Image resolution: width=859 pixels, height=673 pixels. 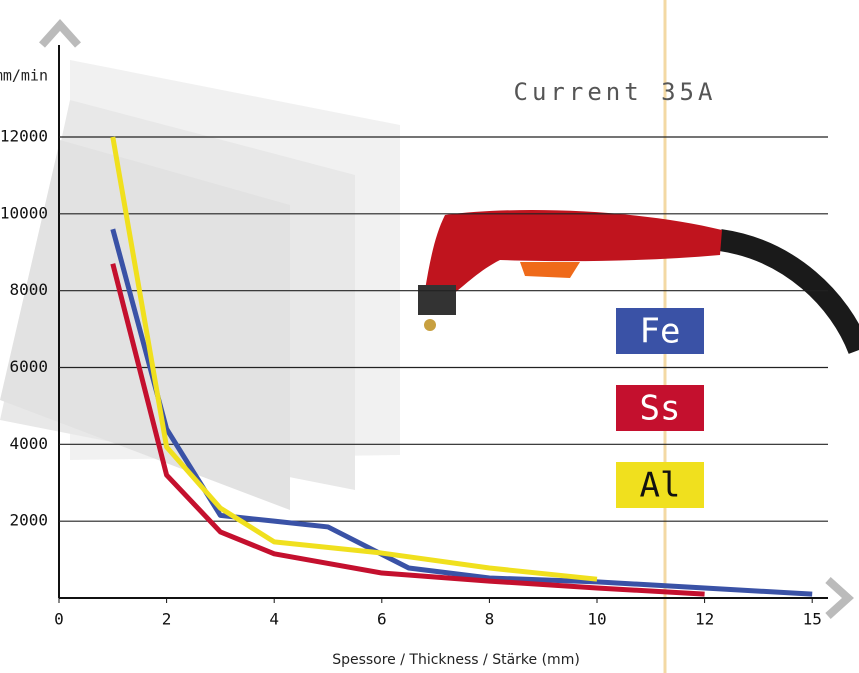 I want to click on legend-label: Al, so click(x=660, y=486).